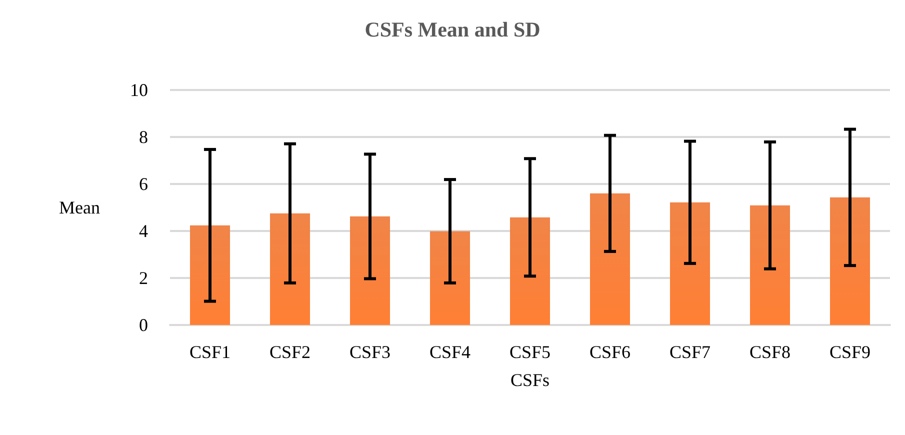  I want to click on y-tick-label: 4, so click(143, 231).